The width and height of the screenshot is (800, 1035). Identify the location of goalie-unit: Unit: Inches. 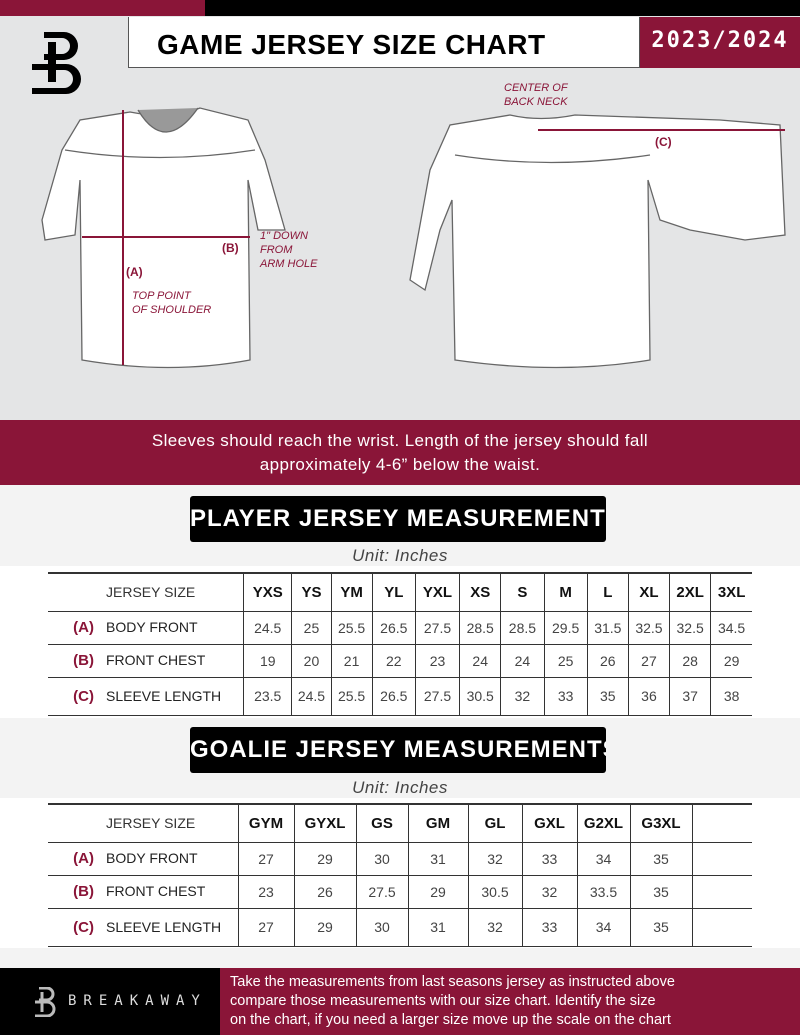
(400, 787).